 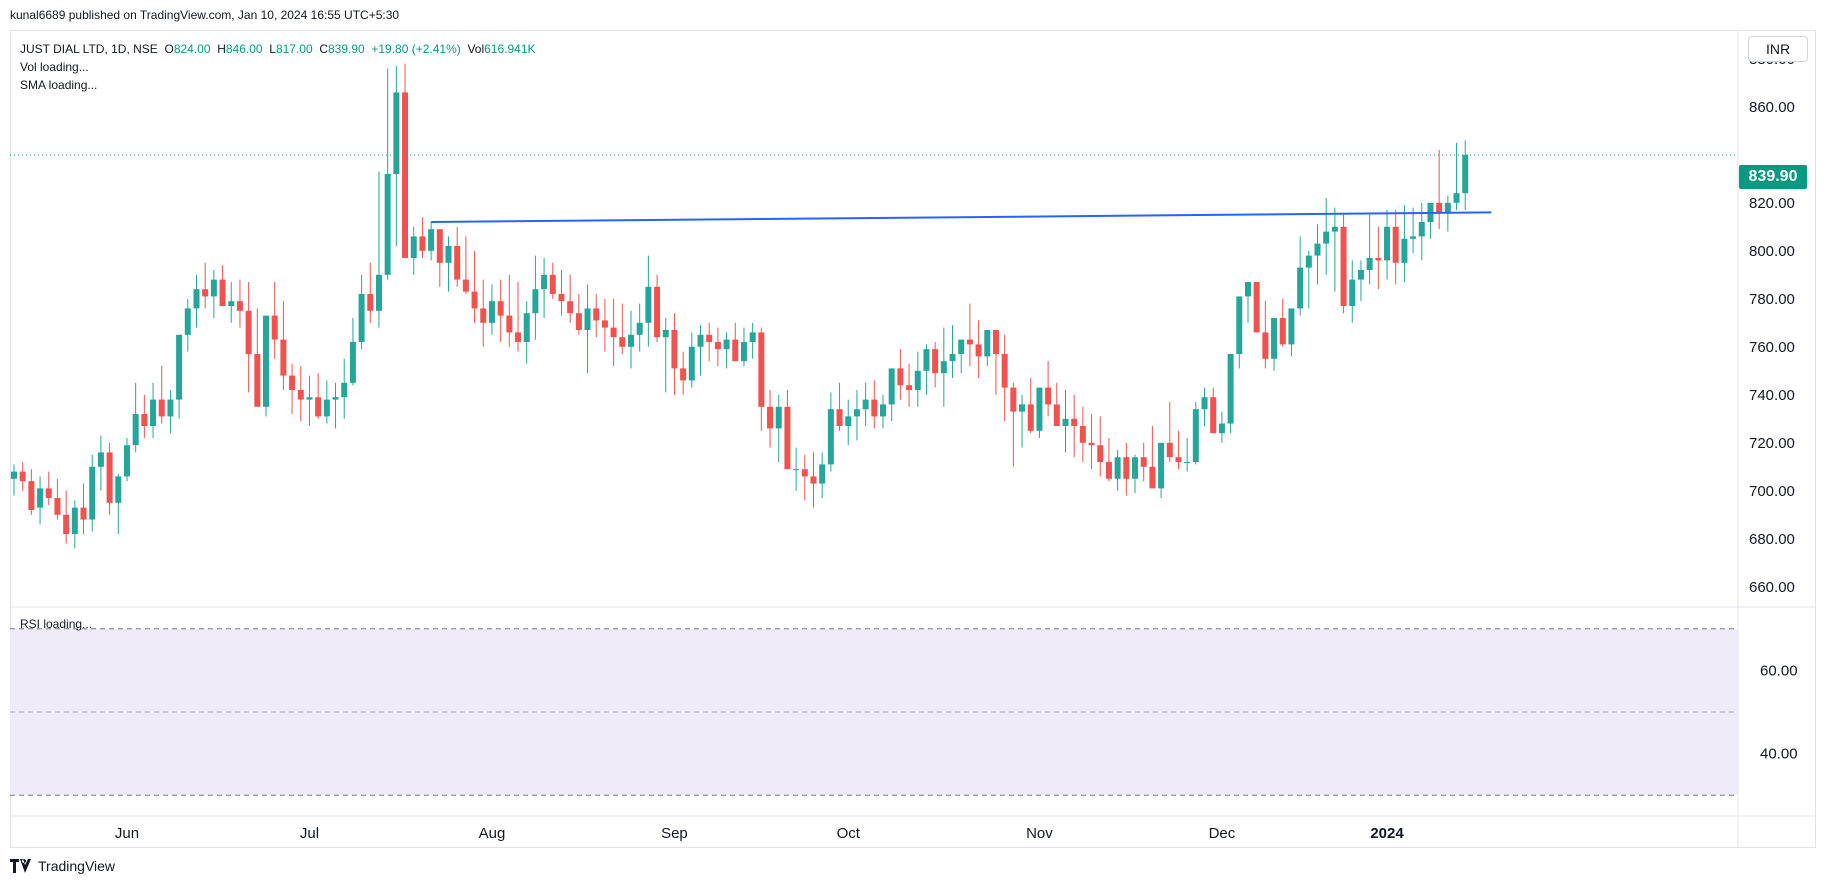 I want to click on legend-high: 846.00, so click(x=244, y=49).